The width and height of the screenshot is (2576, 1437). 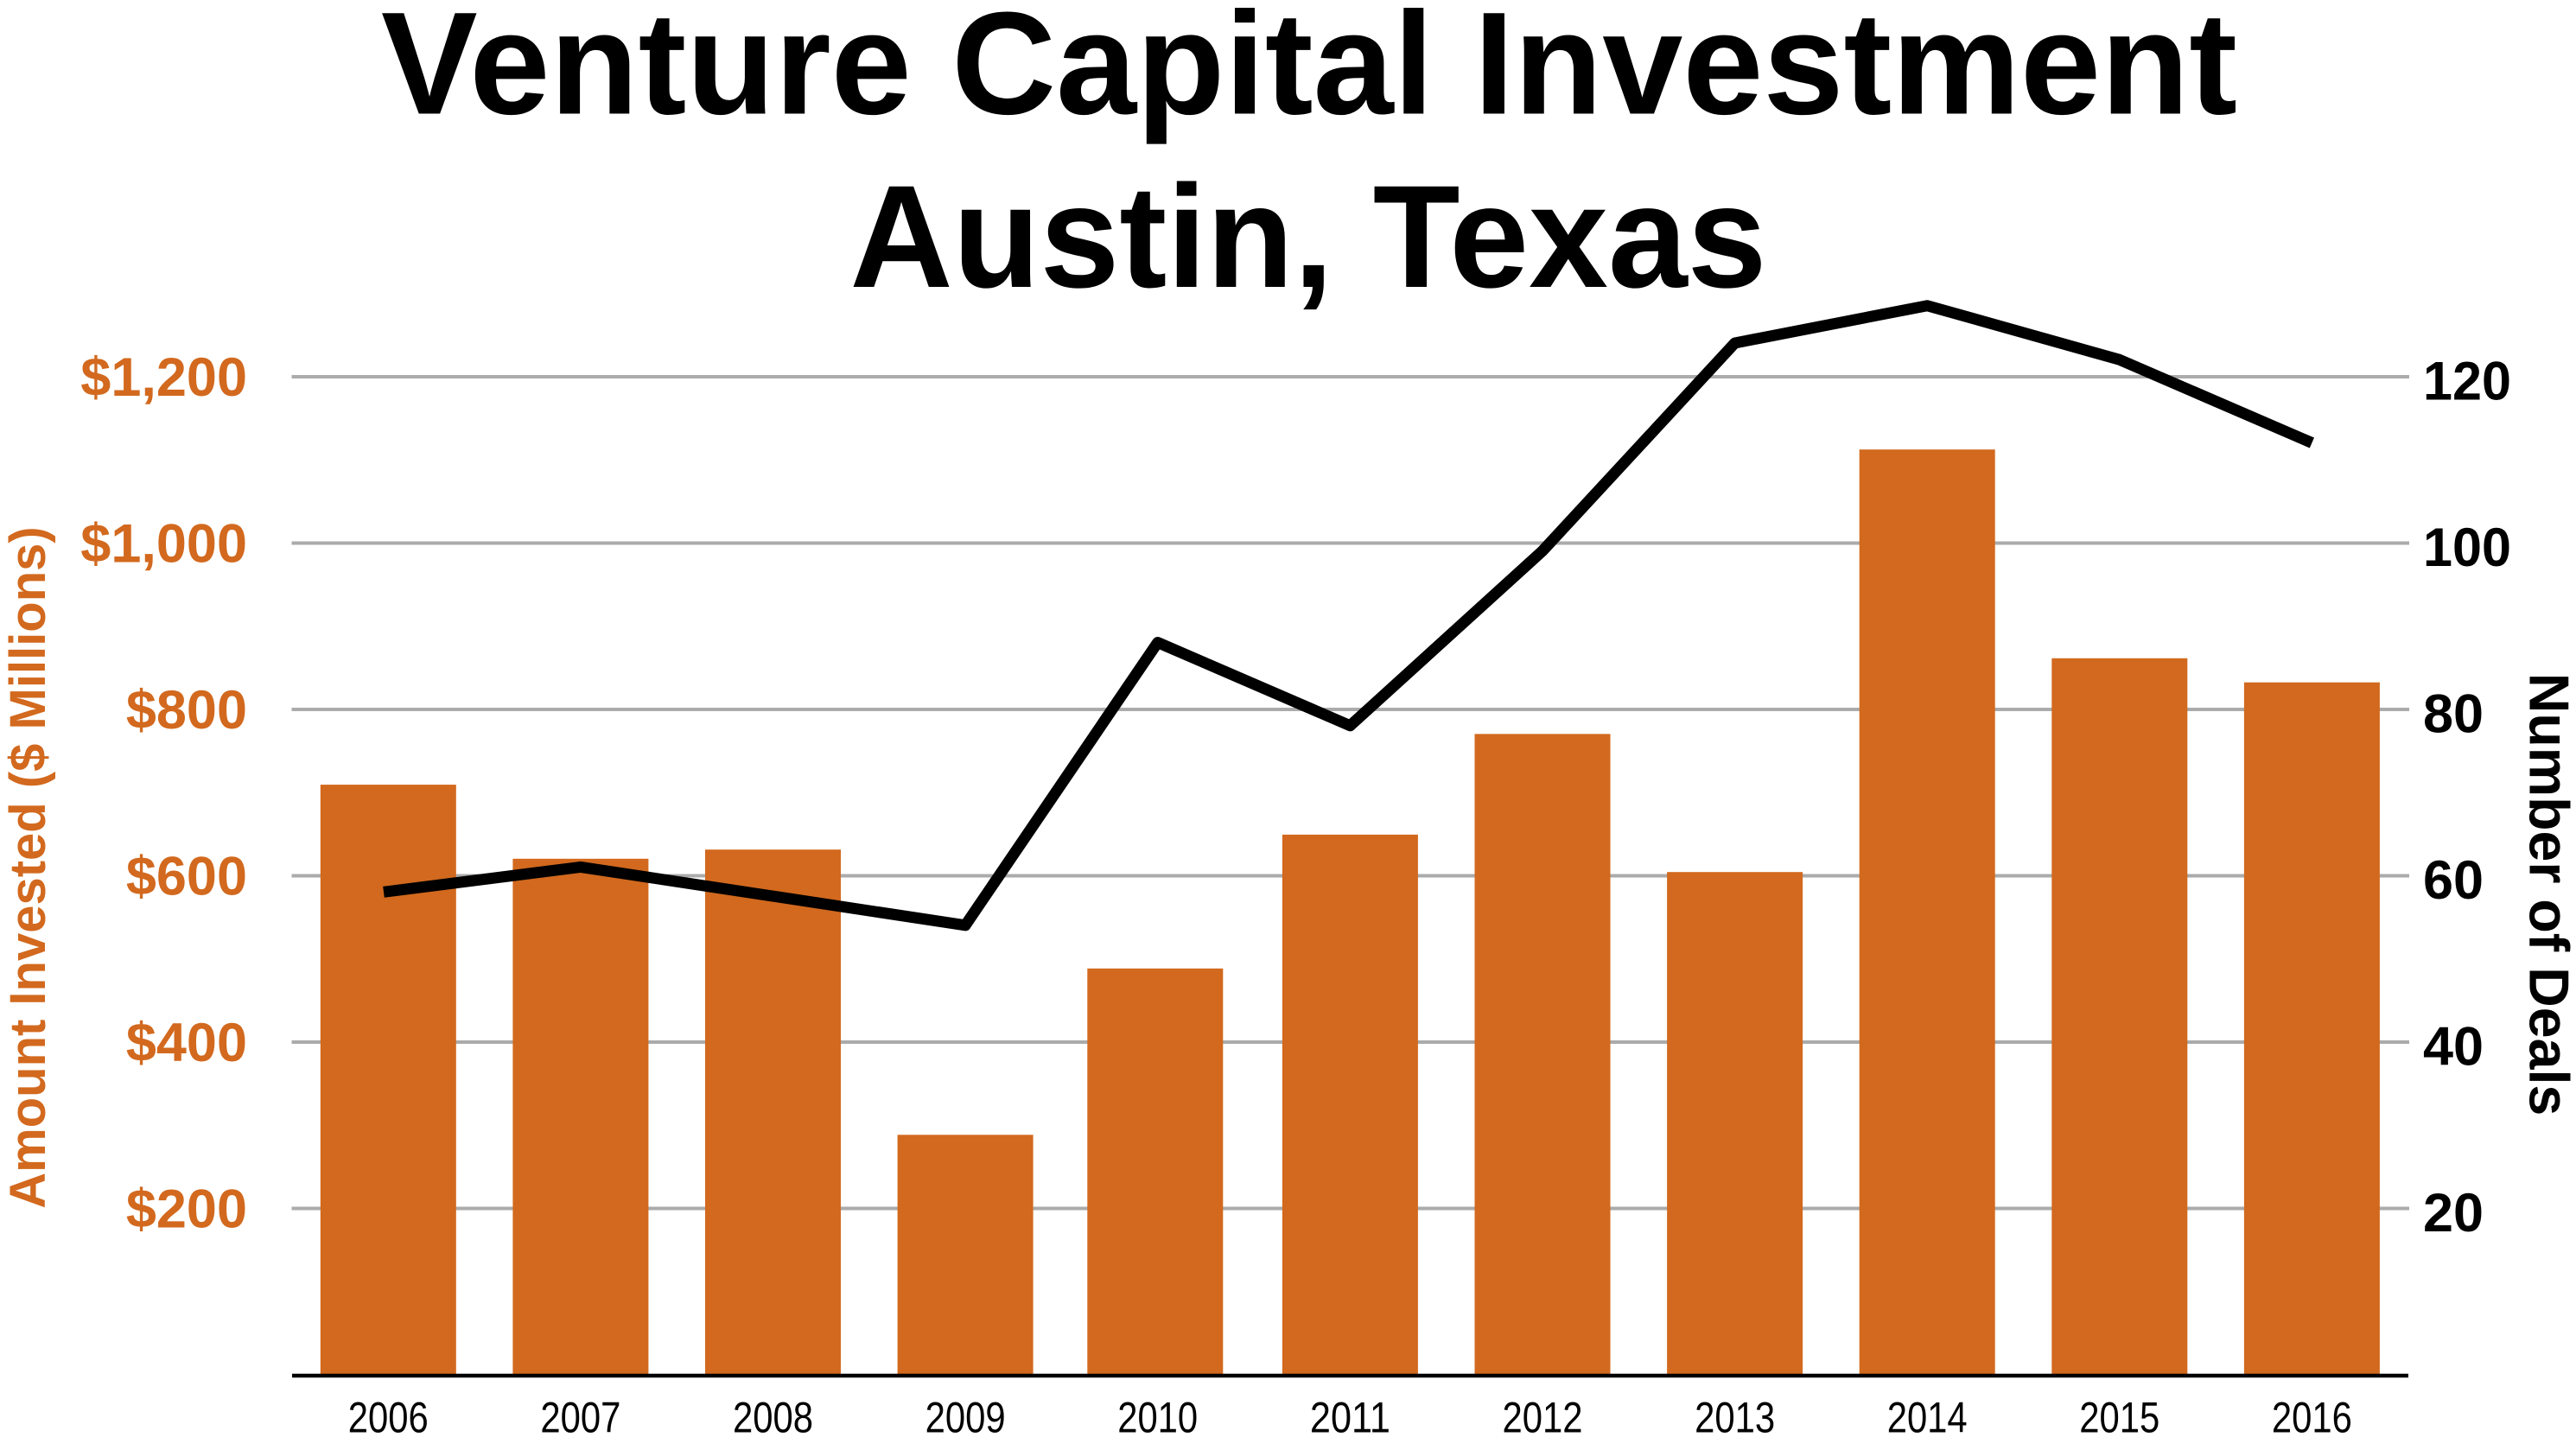 What do you see at coordinates (2467, 548) in the screenshot?
I see `svg-text: 100` at bounding box center [2467, 548].